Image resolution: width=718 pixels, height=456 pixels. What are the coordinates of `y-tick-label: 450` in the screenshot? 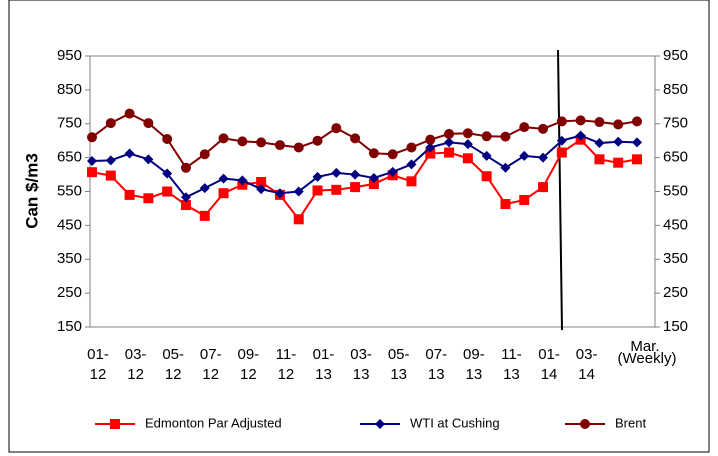 It's located at (69, 224).